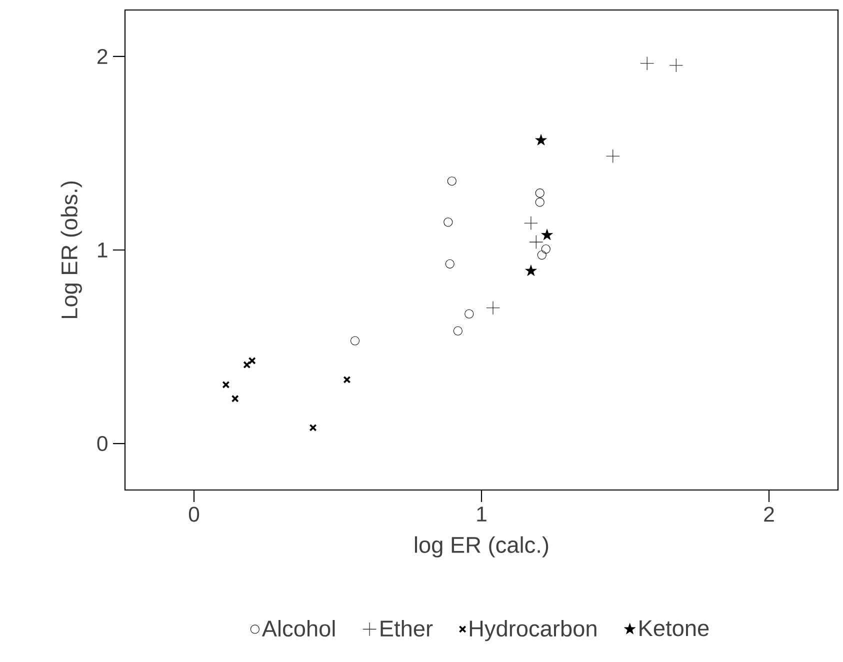 The width and height of the screenshot is (843, 662). What do you see at coordinates (769, 514) in the screenshot?
I see `x-tick-label: 2` at bounding box center [769, 514].